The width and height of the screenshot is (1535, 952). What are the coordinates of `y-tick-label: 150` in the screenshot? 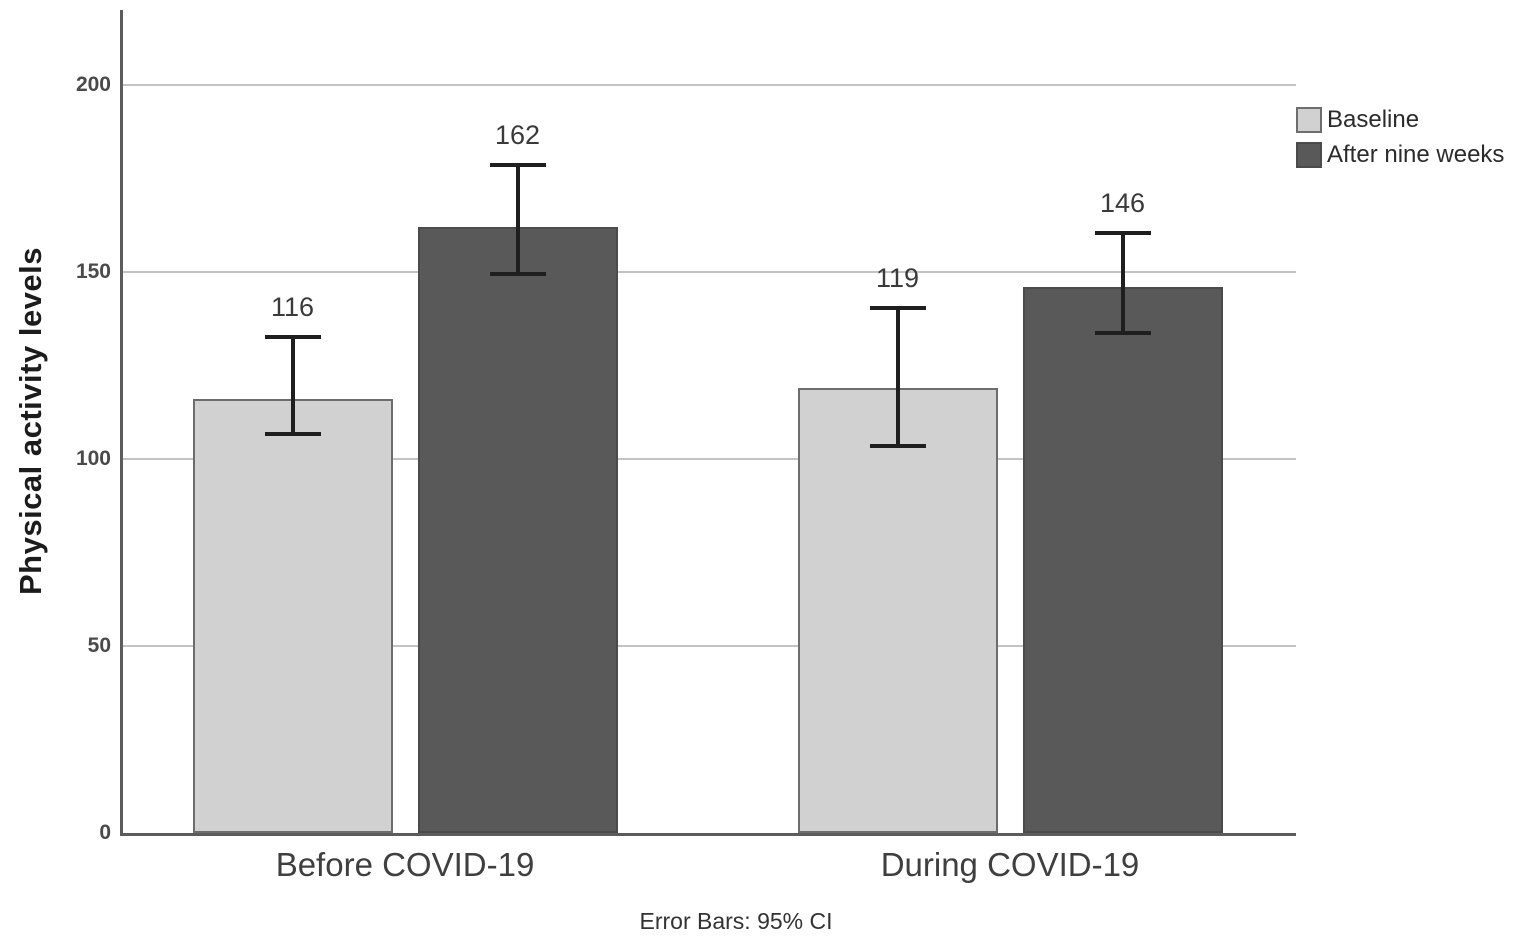 It's located at (93, 271).